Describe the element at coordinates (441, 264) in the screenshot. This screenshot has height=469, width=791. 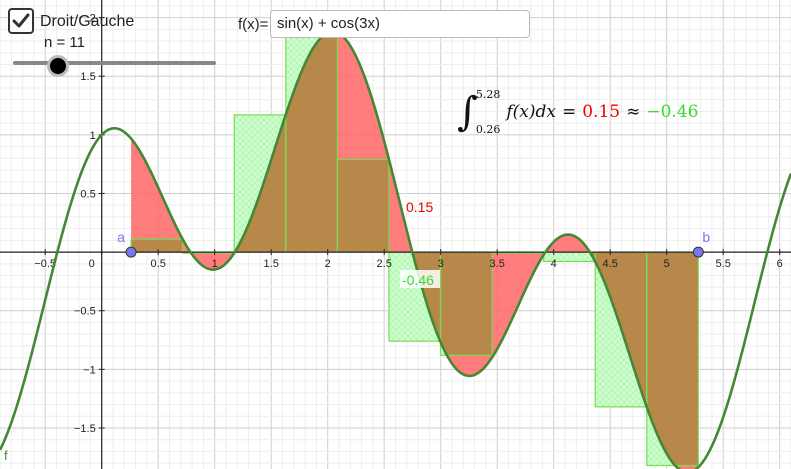
I see `x-tick-label: 3` at that location.